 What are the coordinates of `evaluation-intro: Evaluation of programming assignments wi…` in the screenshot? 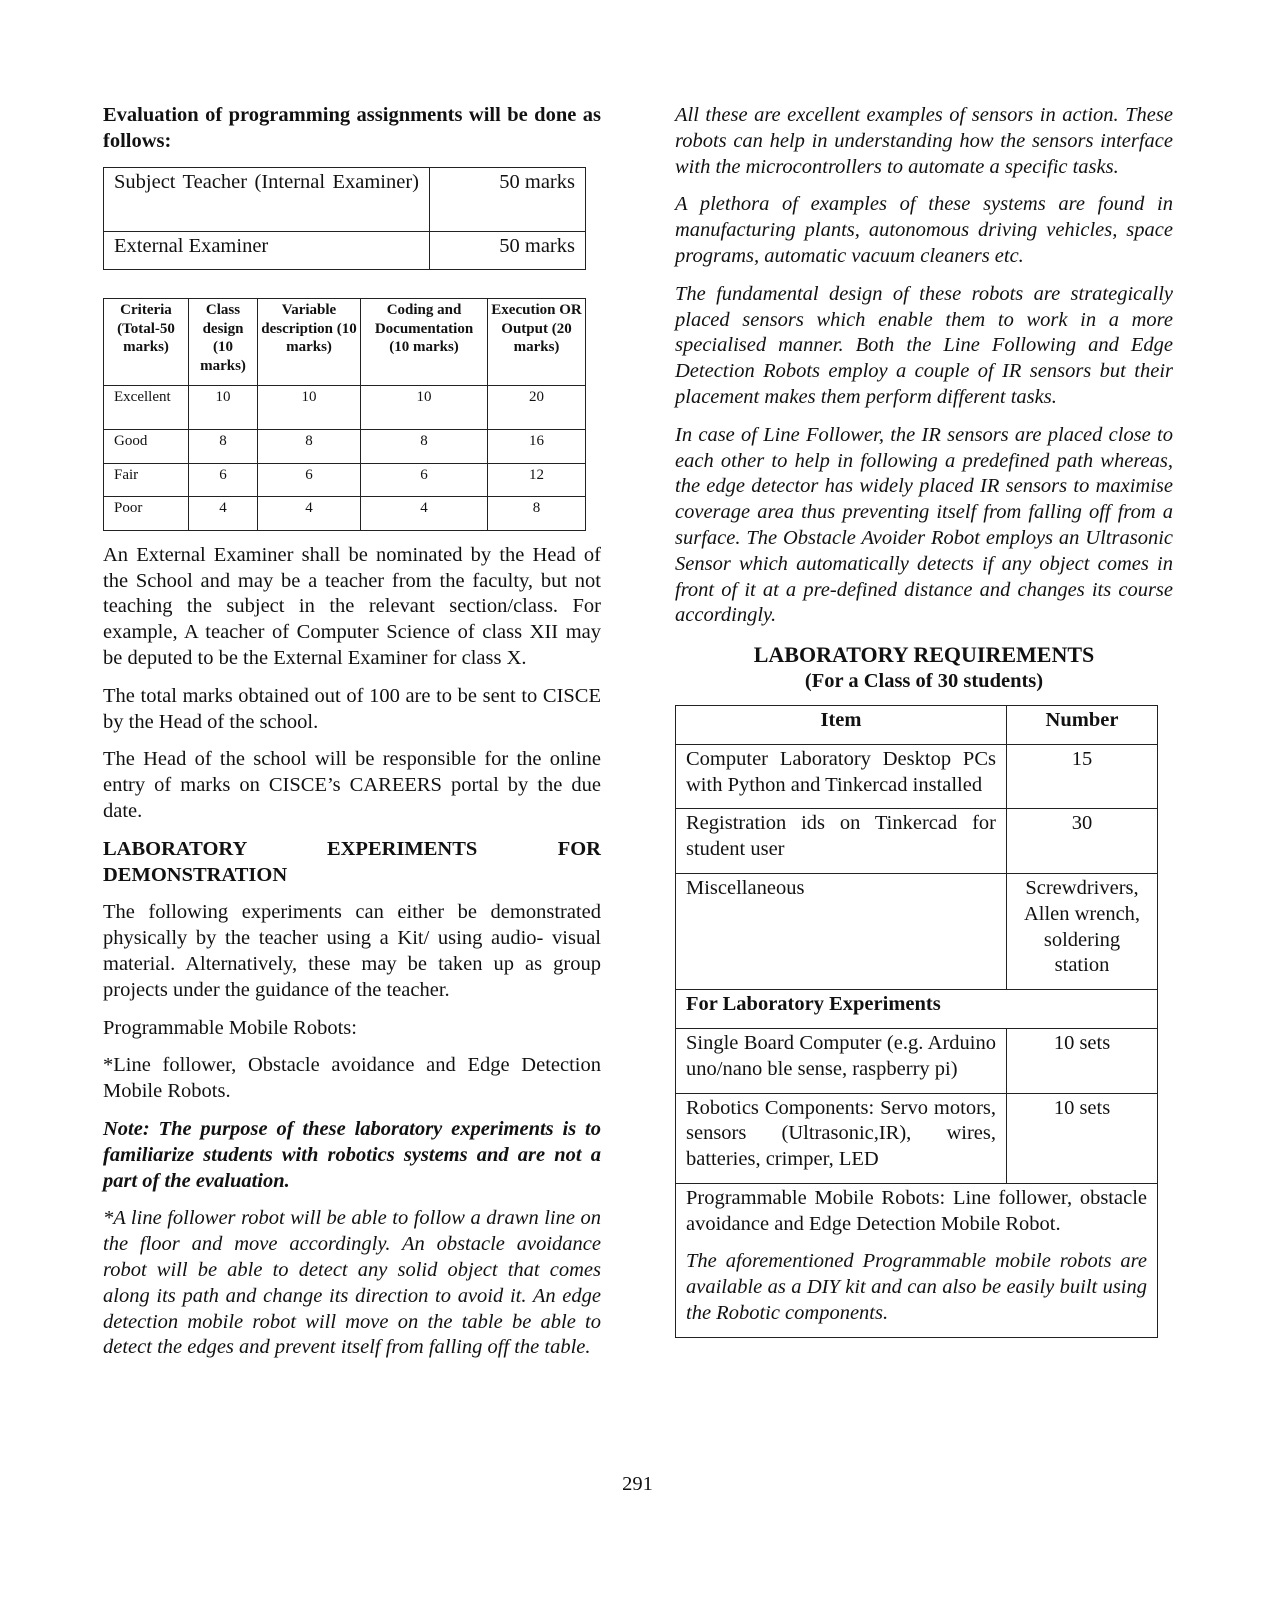 It's located at (352, 128).